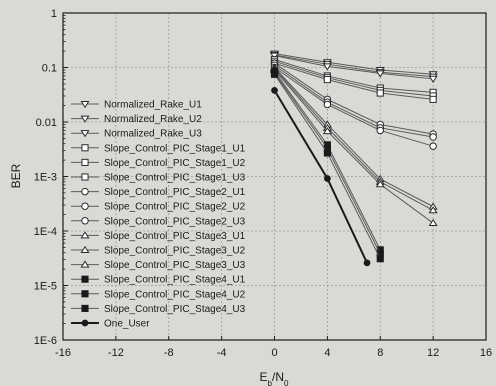 Image resolution: width=496 pixels, height=386 pixels. I want to click on x-axis-title-sep: /N, so click(278, 377).